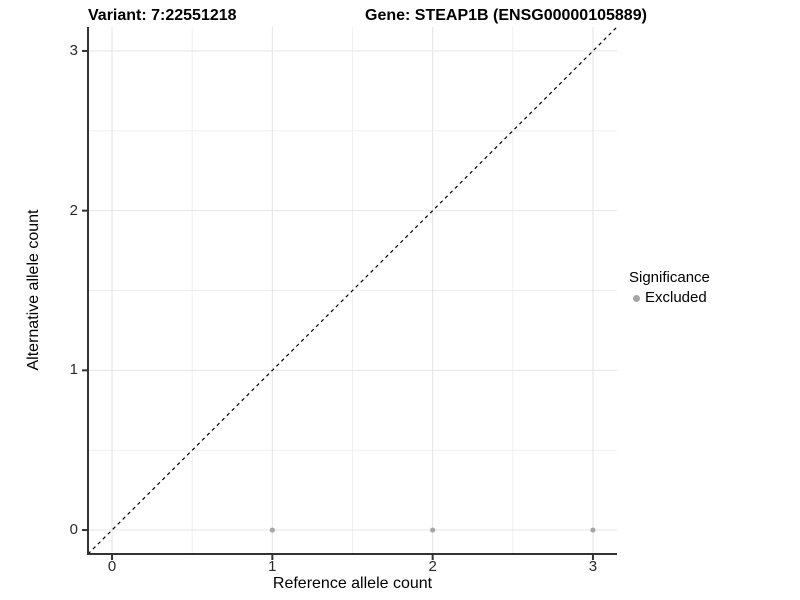  Describe the element at coordinates (506, 15) in the screenshot. I see `gene-title: Gene: STEAP1B (ENSG00000105889)` at that location.